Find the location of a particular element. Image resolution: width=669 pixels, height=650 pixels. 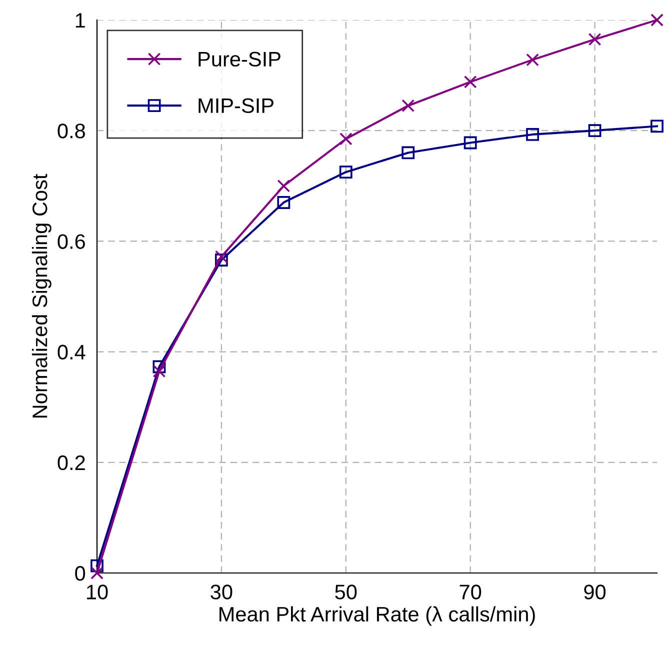

y-tick-label: 1 is located at coordinates (80, 20).